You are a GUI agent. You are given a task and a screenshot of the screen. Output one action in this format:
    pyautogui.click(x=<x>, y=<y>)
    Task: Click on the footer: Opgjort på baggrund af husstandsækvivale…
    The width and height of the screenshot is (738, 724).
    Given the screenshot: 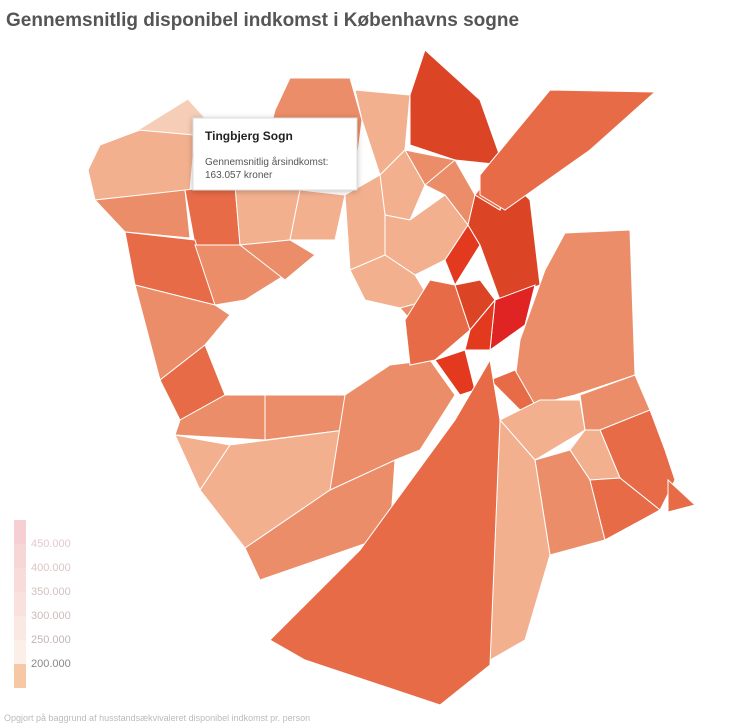 What is the action you would take?
    pyautogui.click(x=157, y=718)
    